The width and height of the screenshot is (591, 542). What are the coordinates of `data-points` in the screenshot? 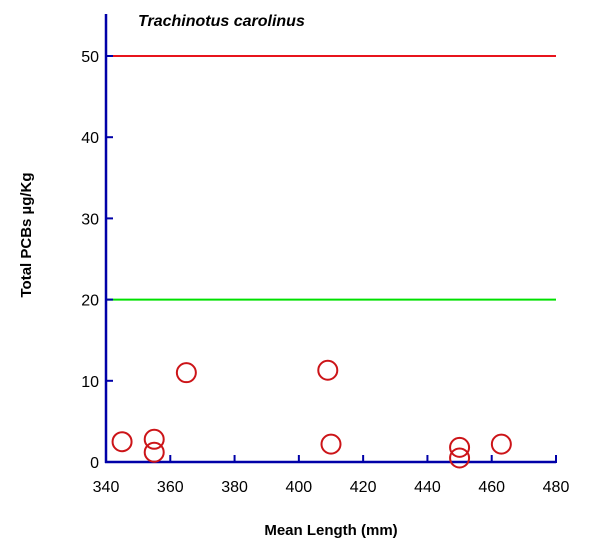 It's located at (311, 414).